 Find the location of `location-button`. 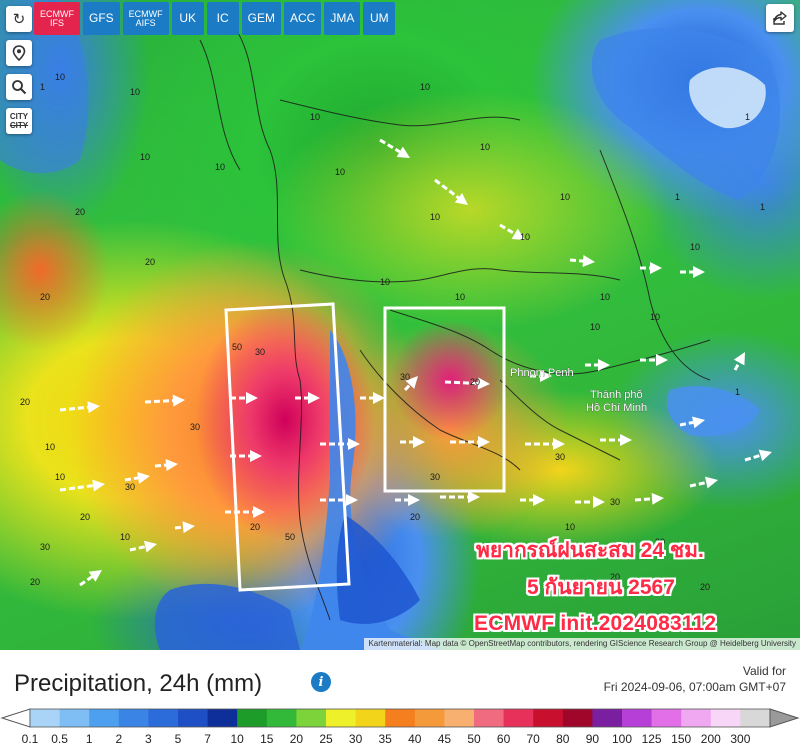

location-button is located at coordinates (19, 53).